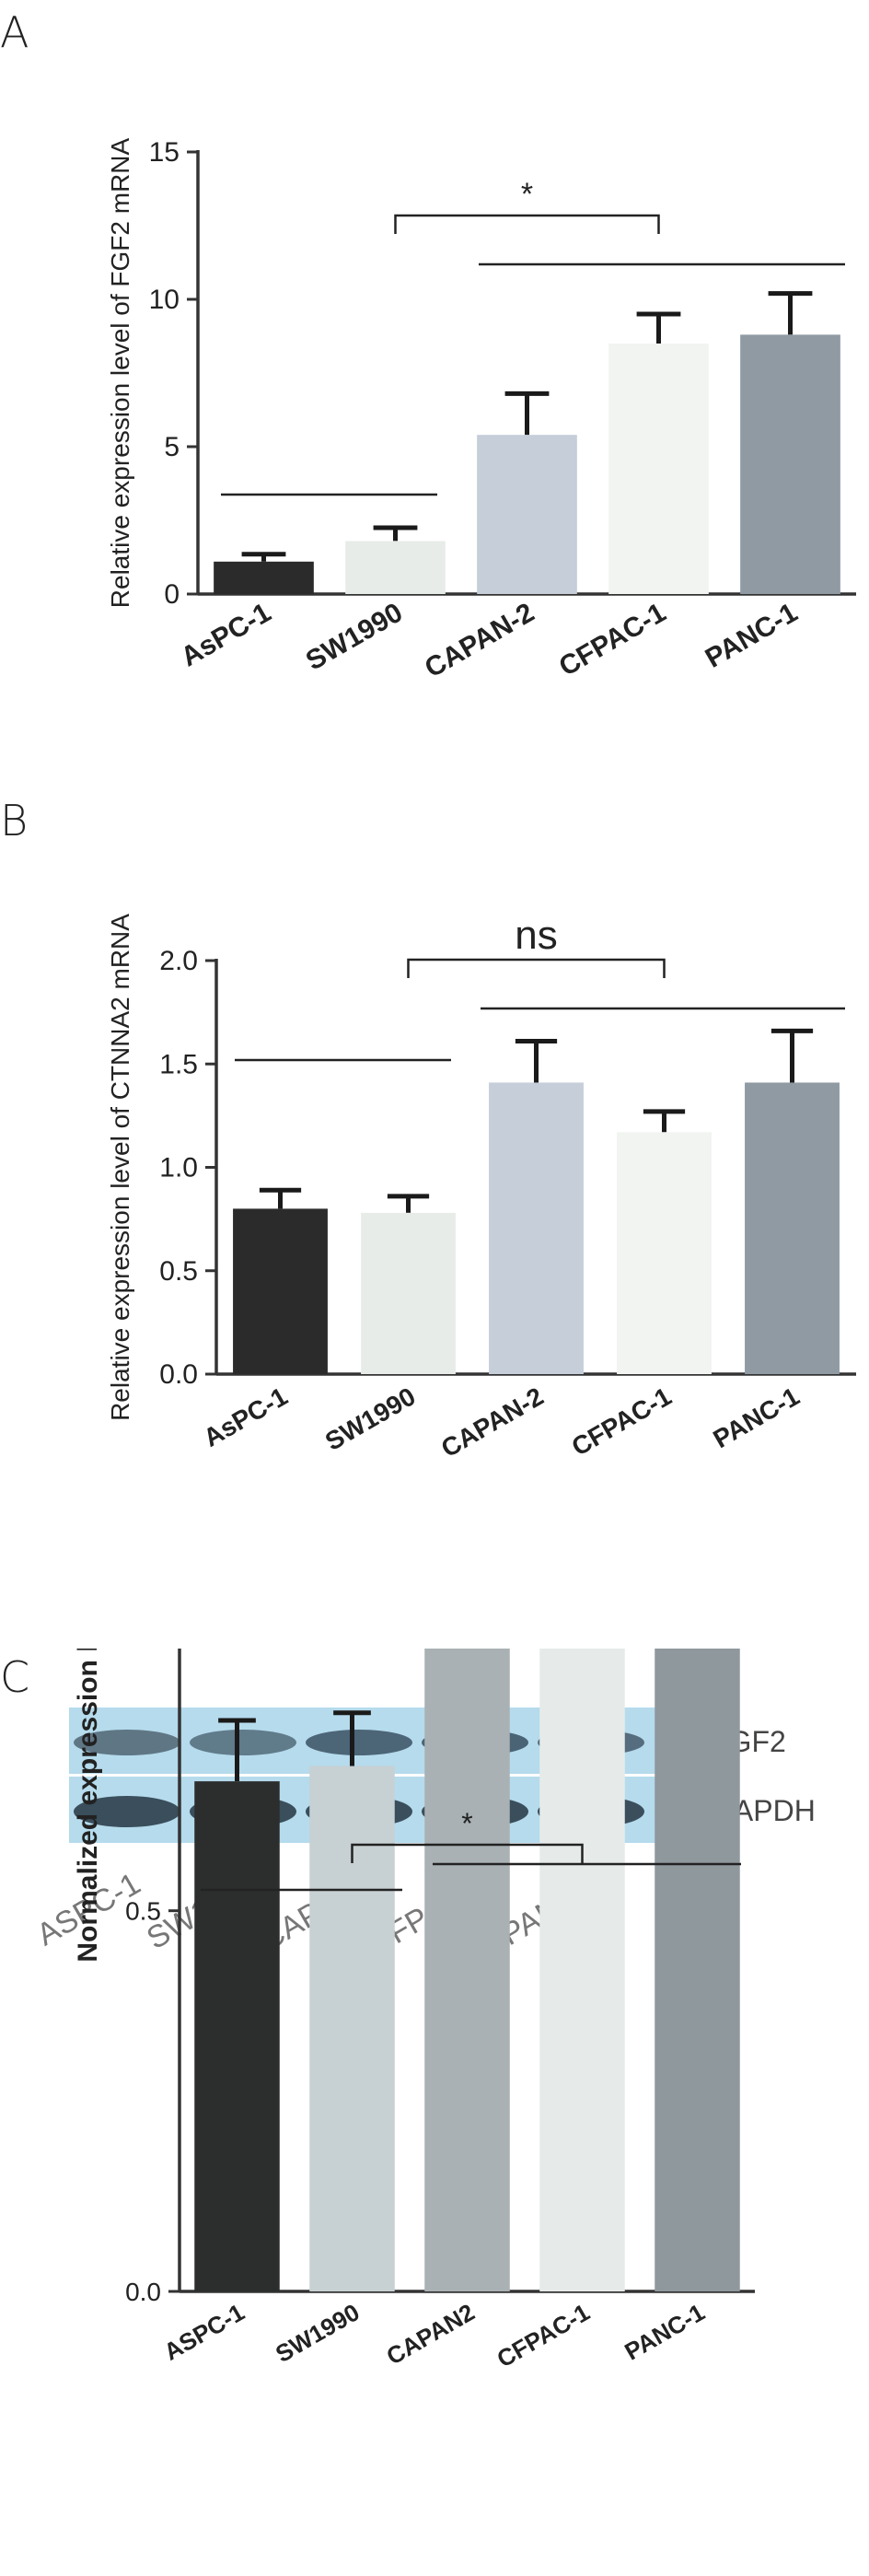 This screenshot has height=2576, width=869. What do you see at coordinates (120, 372) in the screenshot?
I see `y-axis-label: Relative expression level of FGF2 mRNA` at bounding box center [120, 372].